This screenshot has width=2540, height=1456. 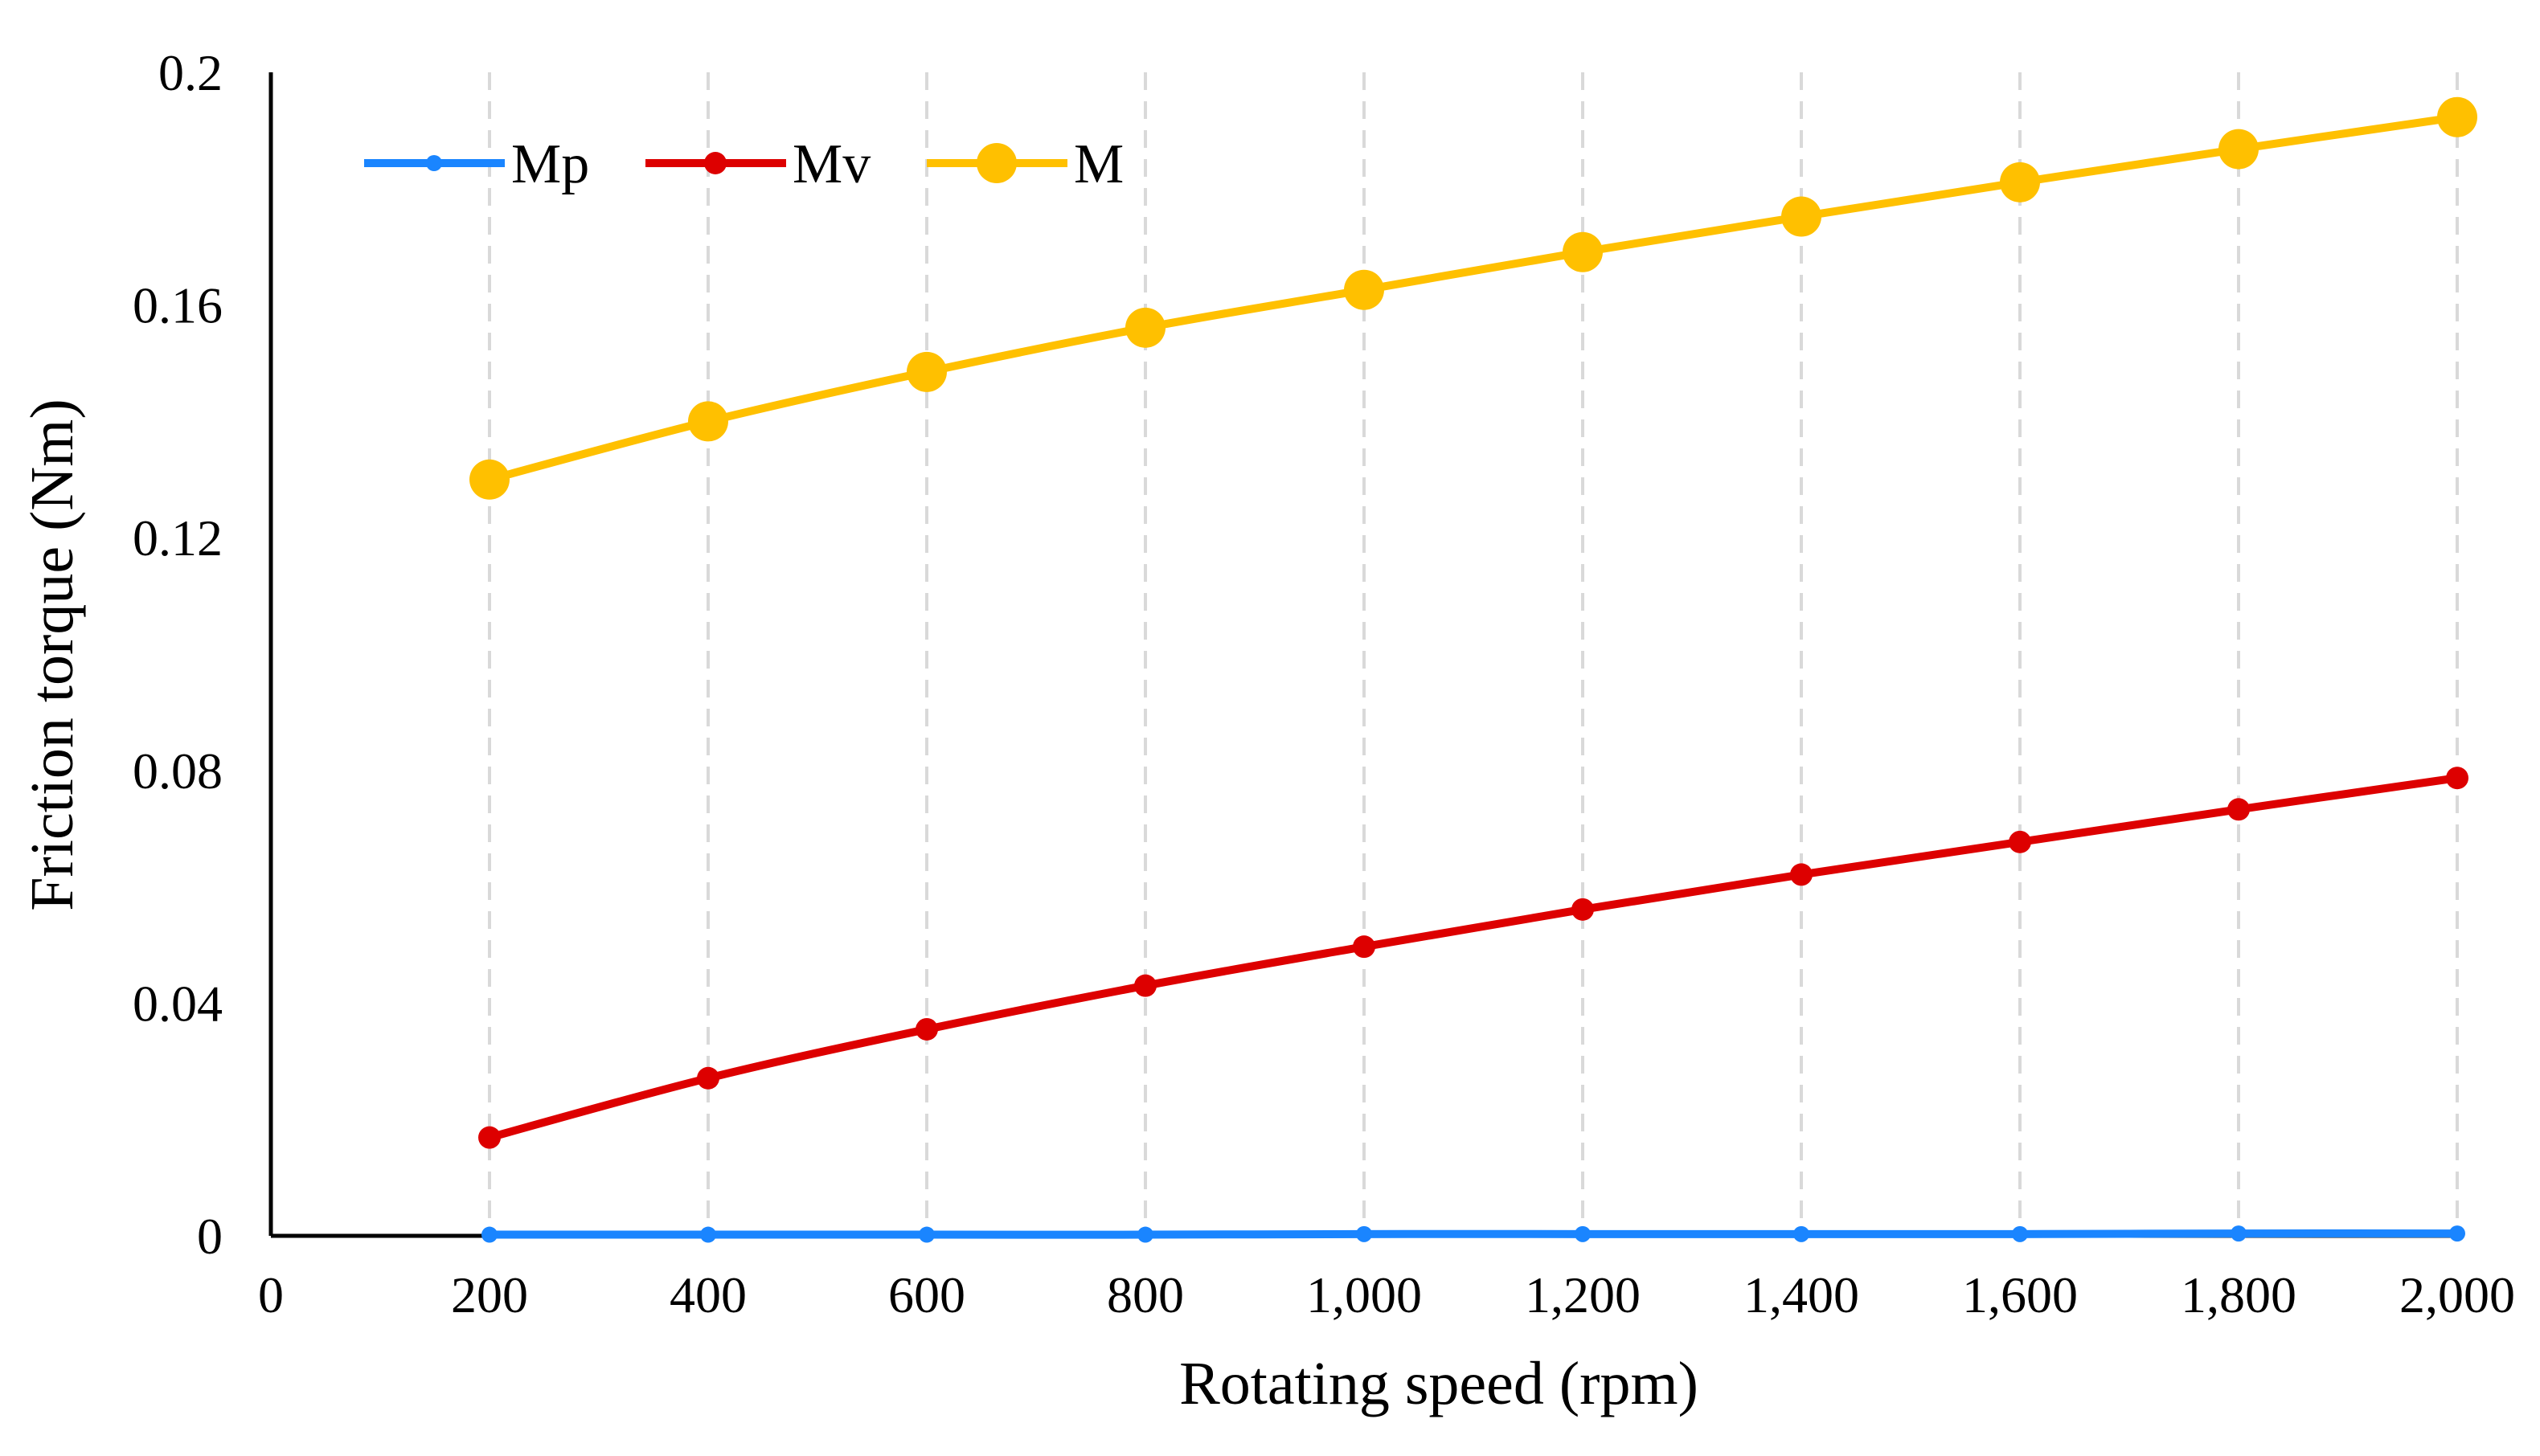 I want to click on legend: Mp Mv M, so click(x=744, y=164).